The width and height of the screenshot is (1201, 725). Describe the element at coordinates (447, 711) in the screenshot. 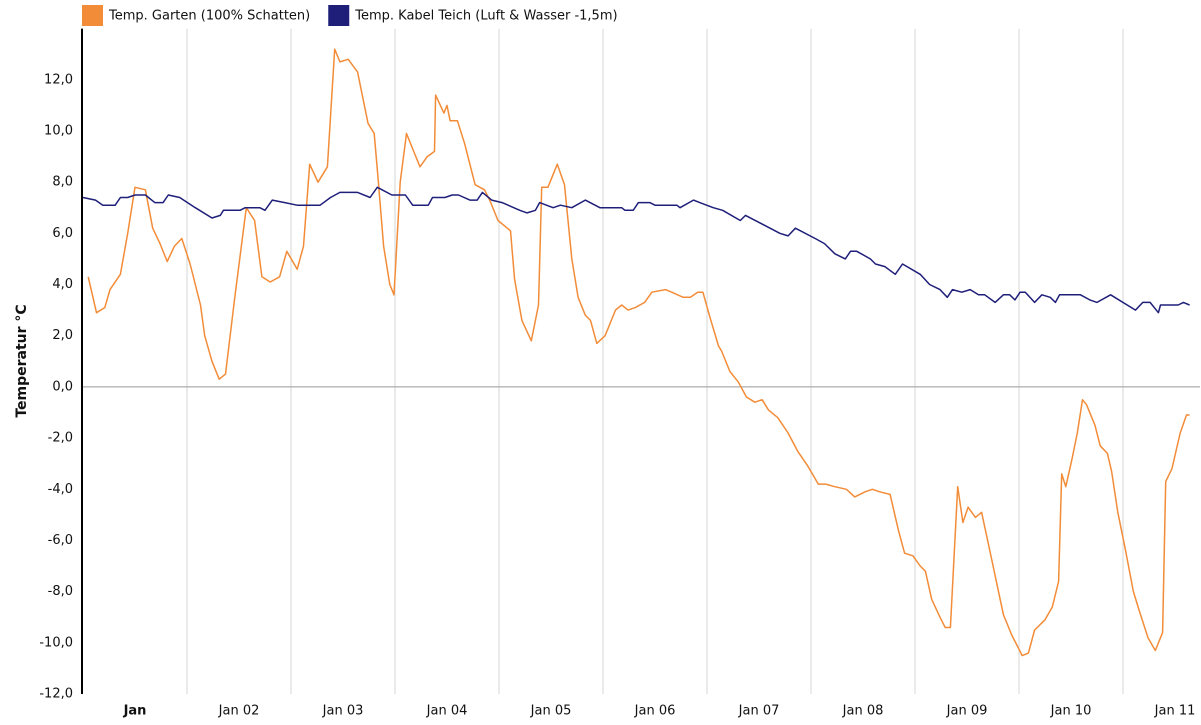

I see `x-tick-label: Jan 04` at that location.